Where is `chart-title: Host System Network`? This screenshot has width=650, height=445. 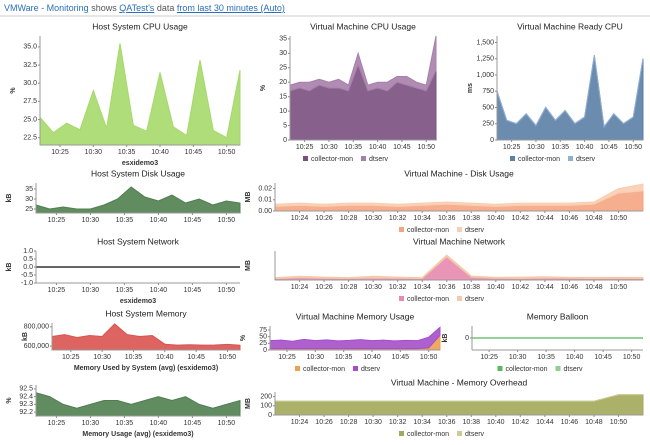 chart-title: Host System Network is located at coordinates (138, 241).